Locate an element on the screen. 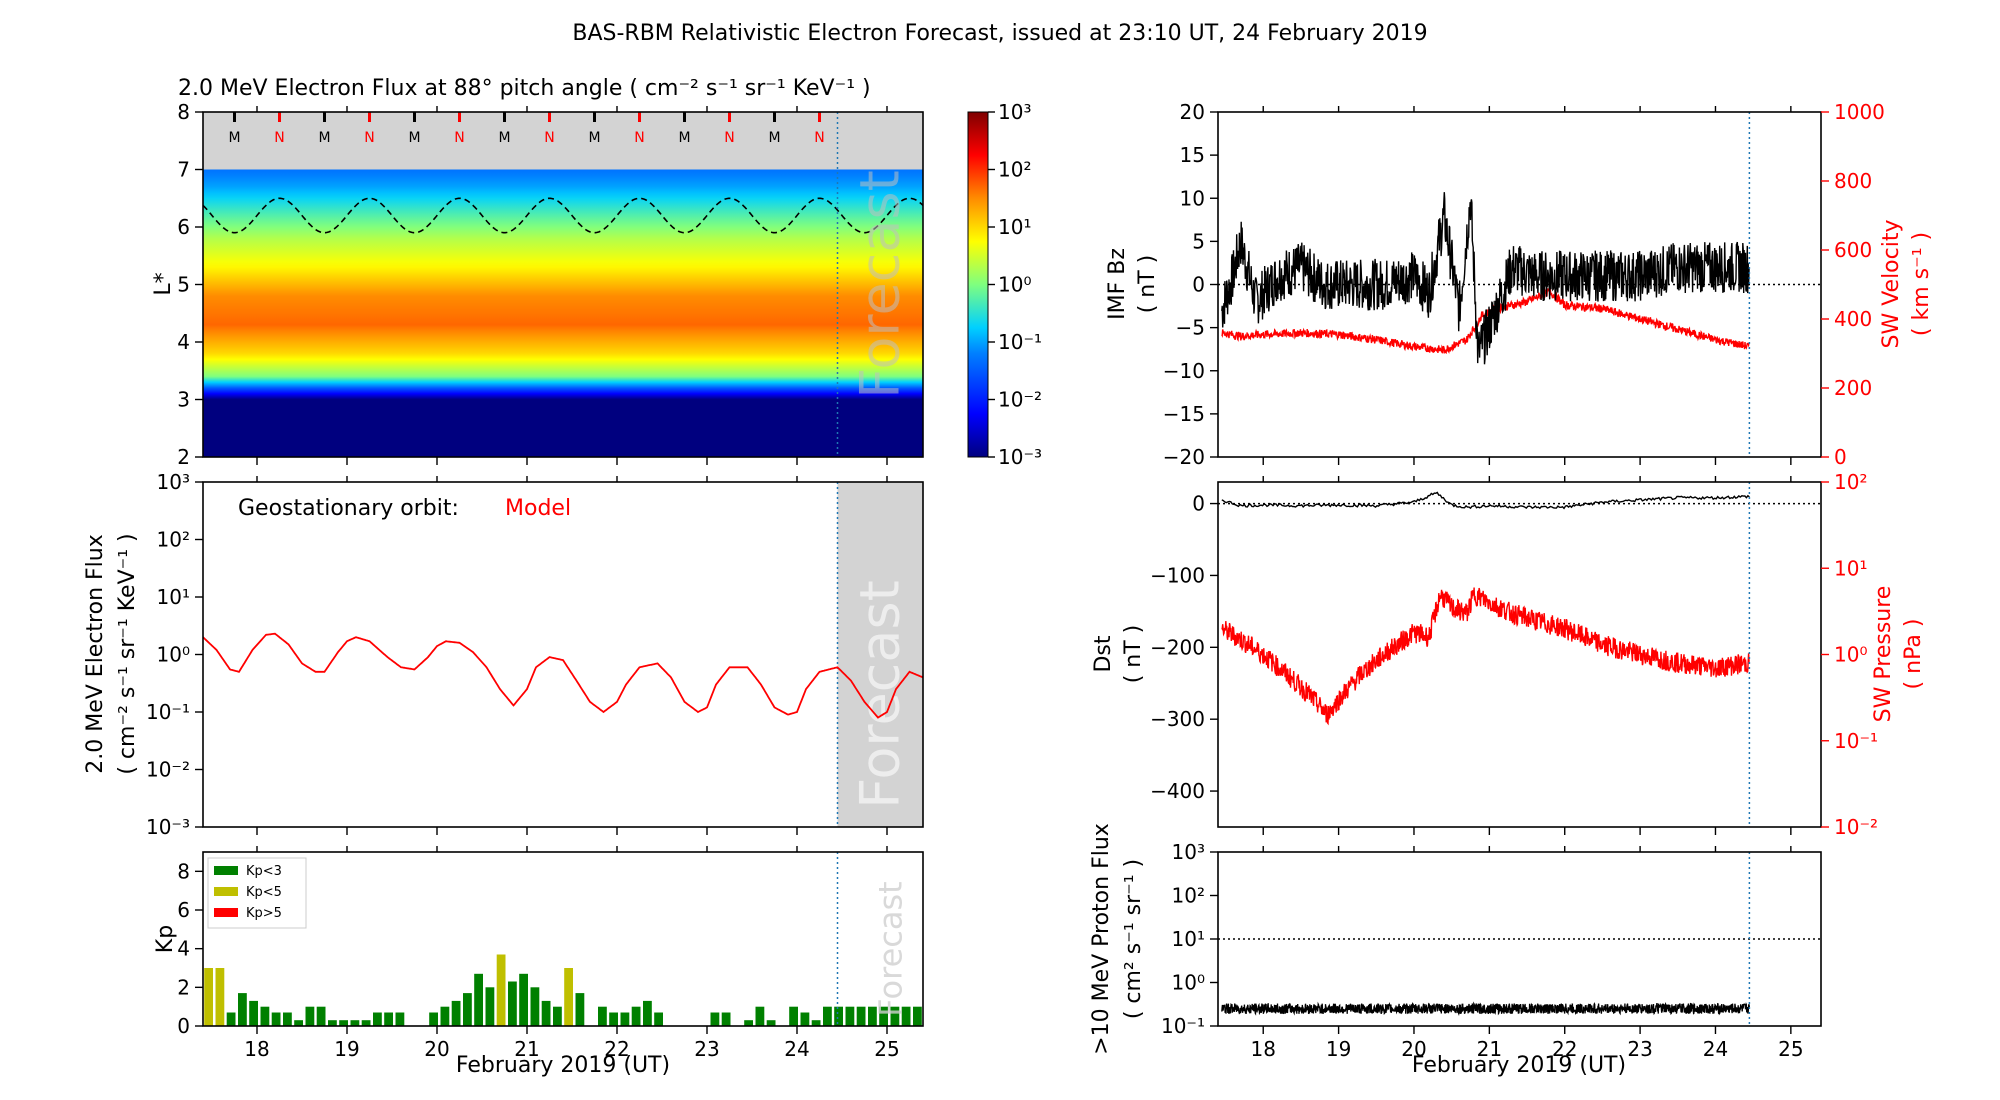  imf-bz-label-1: IMF Bz is located at coordinates (1117, 284).